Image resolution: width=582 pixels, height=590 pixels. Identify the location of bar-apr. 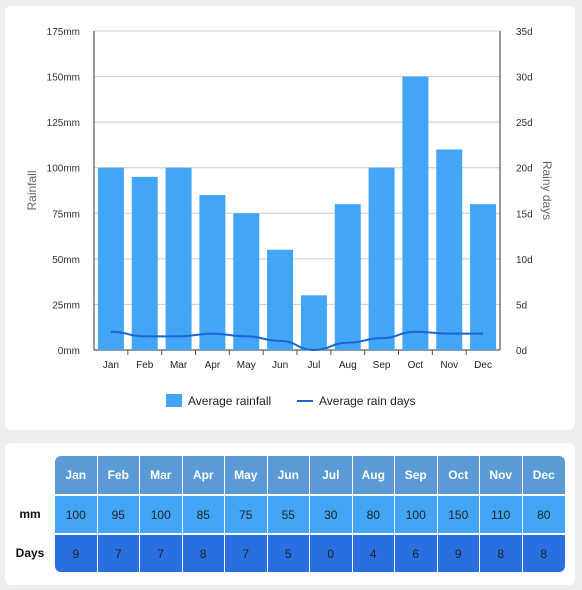
(212, 272).